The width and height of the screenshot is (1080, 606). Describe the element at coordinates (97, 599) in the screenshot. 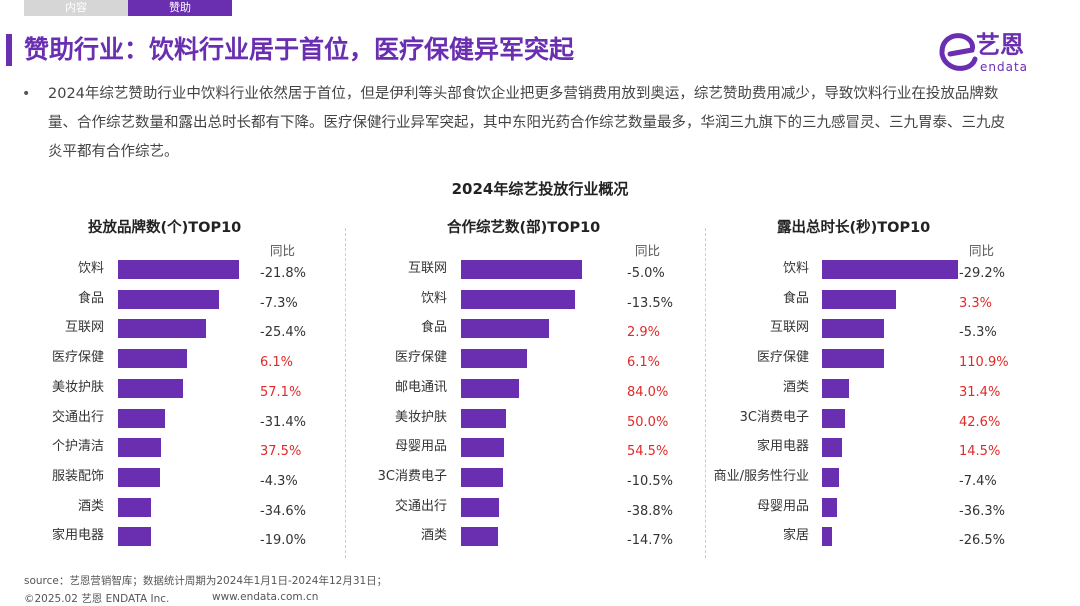

I see `footer-copyright: ©2025.02 艺恩 ENDATA Inc.` at that location.